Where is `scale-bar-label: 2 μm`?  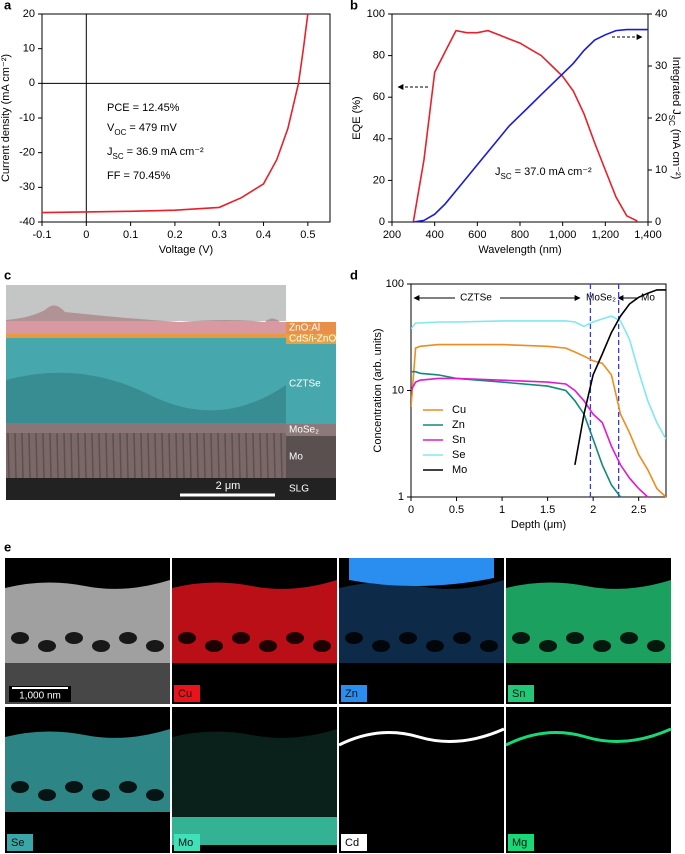
scale-bar-label: 2 μm is located at coordinates (228, 486).